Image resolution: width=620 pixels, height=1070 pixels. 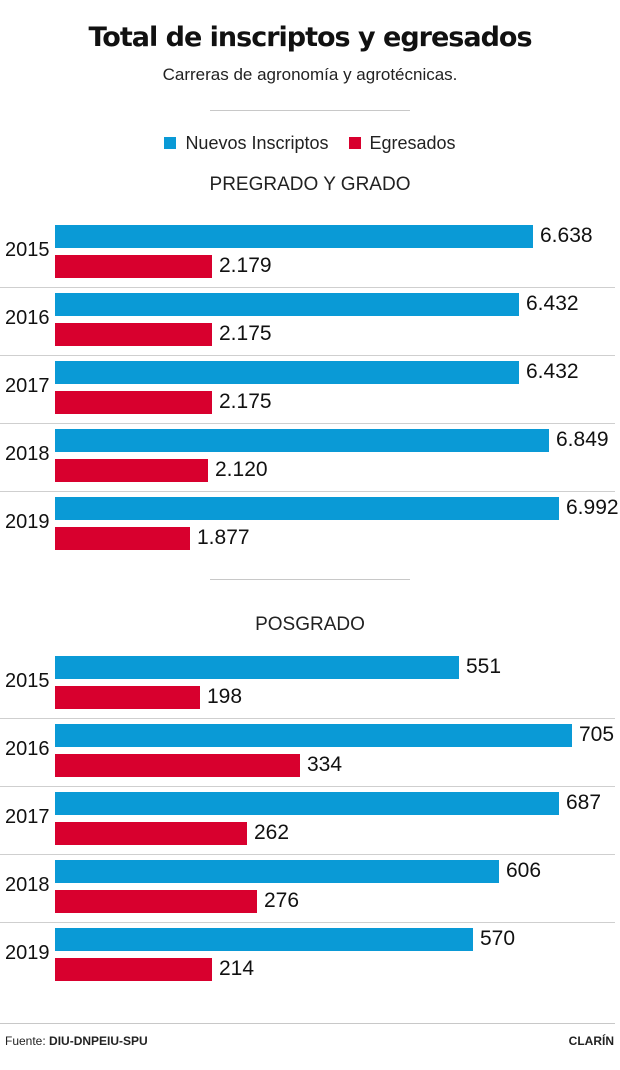 What do you see at coordinates (498, 938) in the screenshot?
I see `value-label-inscriptos-2019: 570` at bounding box center [498, 938].